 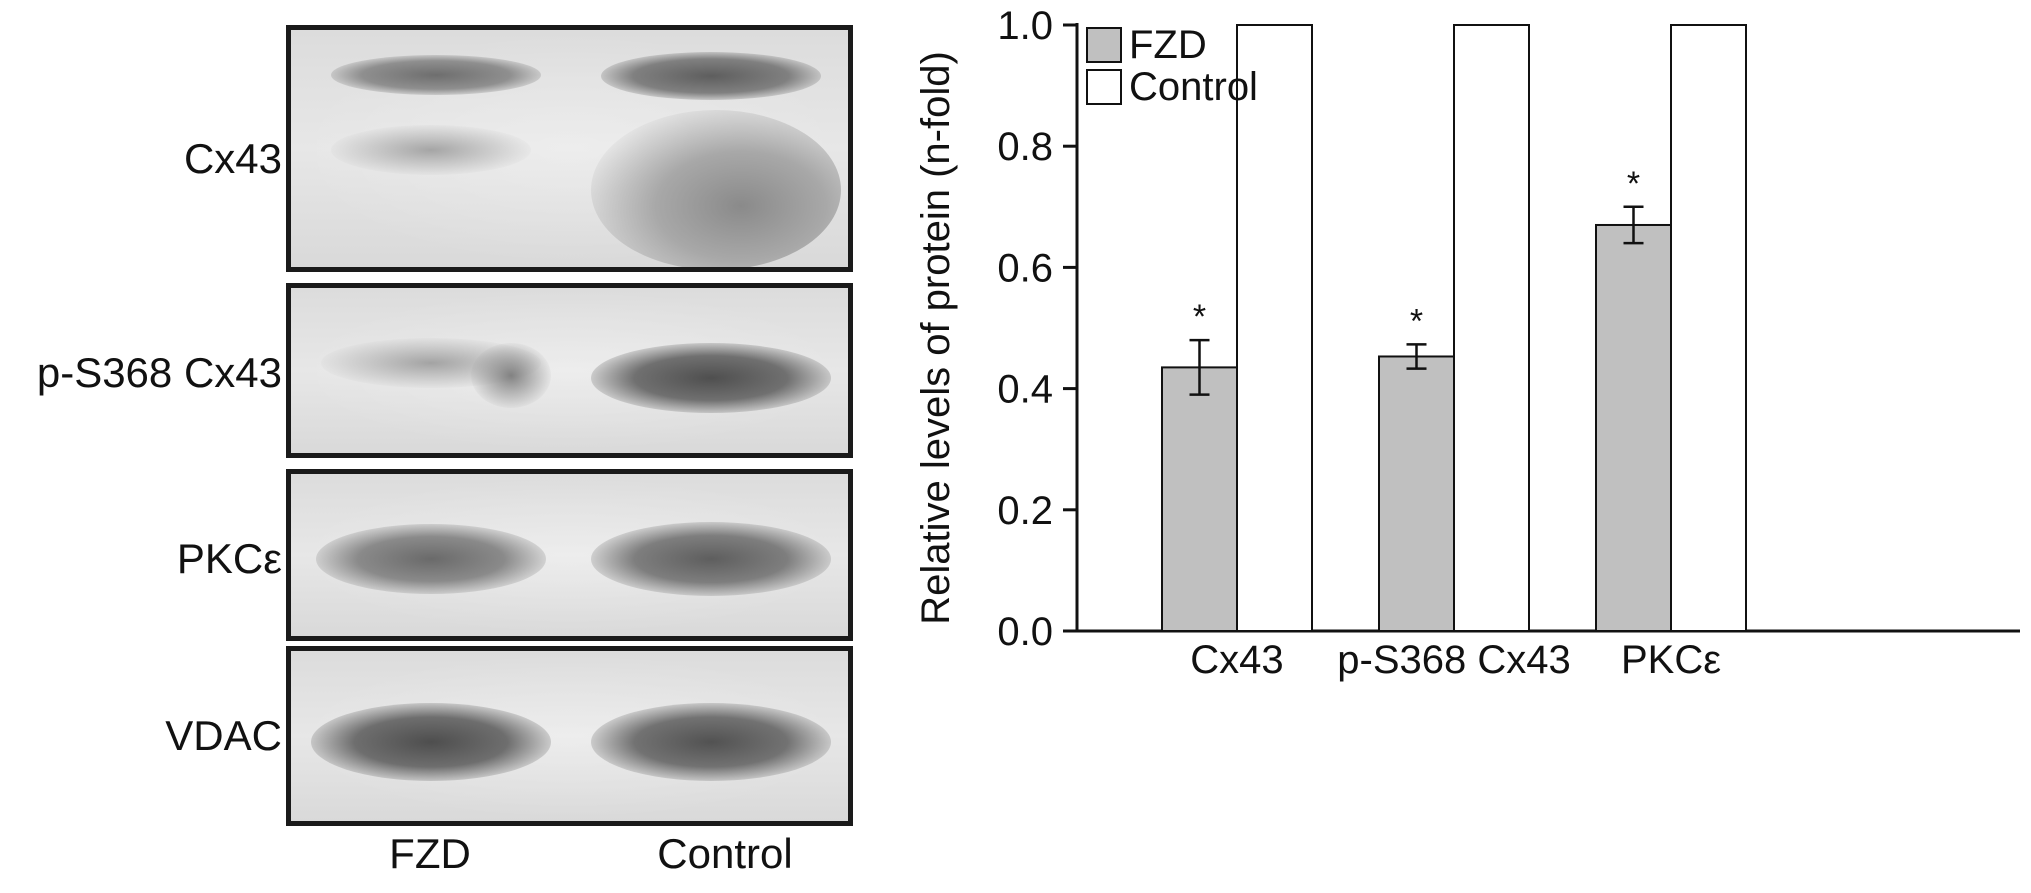 I want to click on y-tick-label: 1.0, so click(x=1025, y=26).